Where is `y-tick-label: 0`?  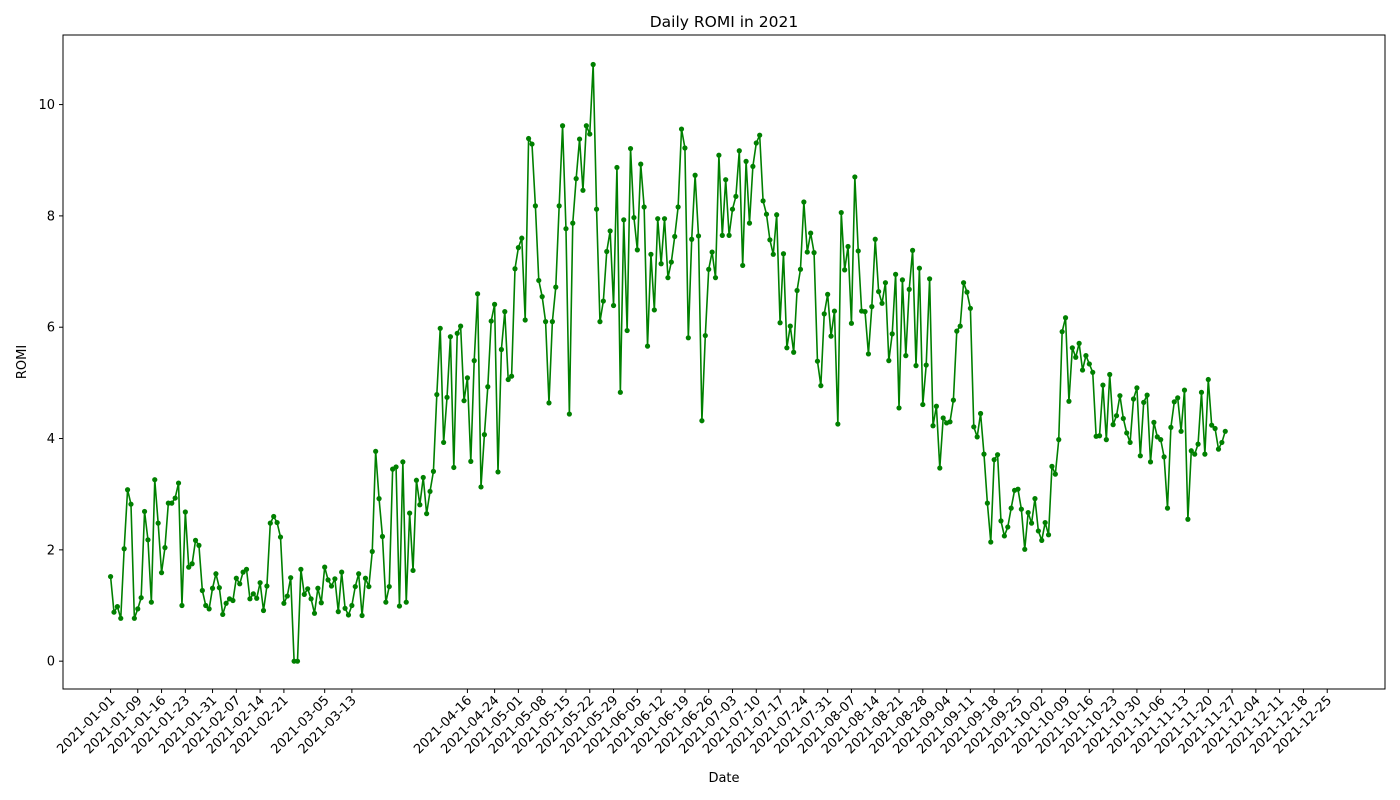
y-tick-label: 0 is located at coordinates (51, 662).